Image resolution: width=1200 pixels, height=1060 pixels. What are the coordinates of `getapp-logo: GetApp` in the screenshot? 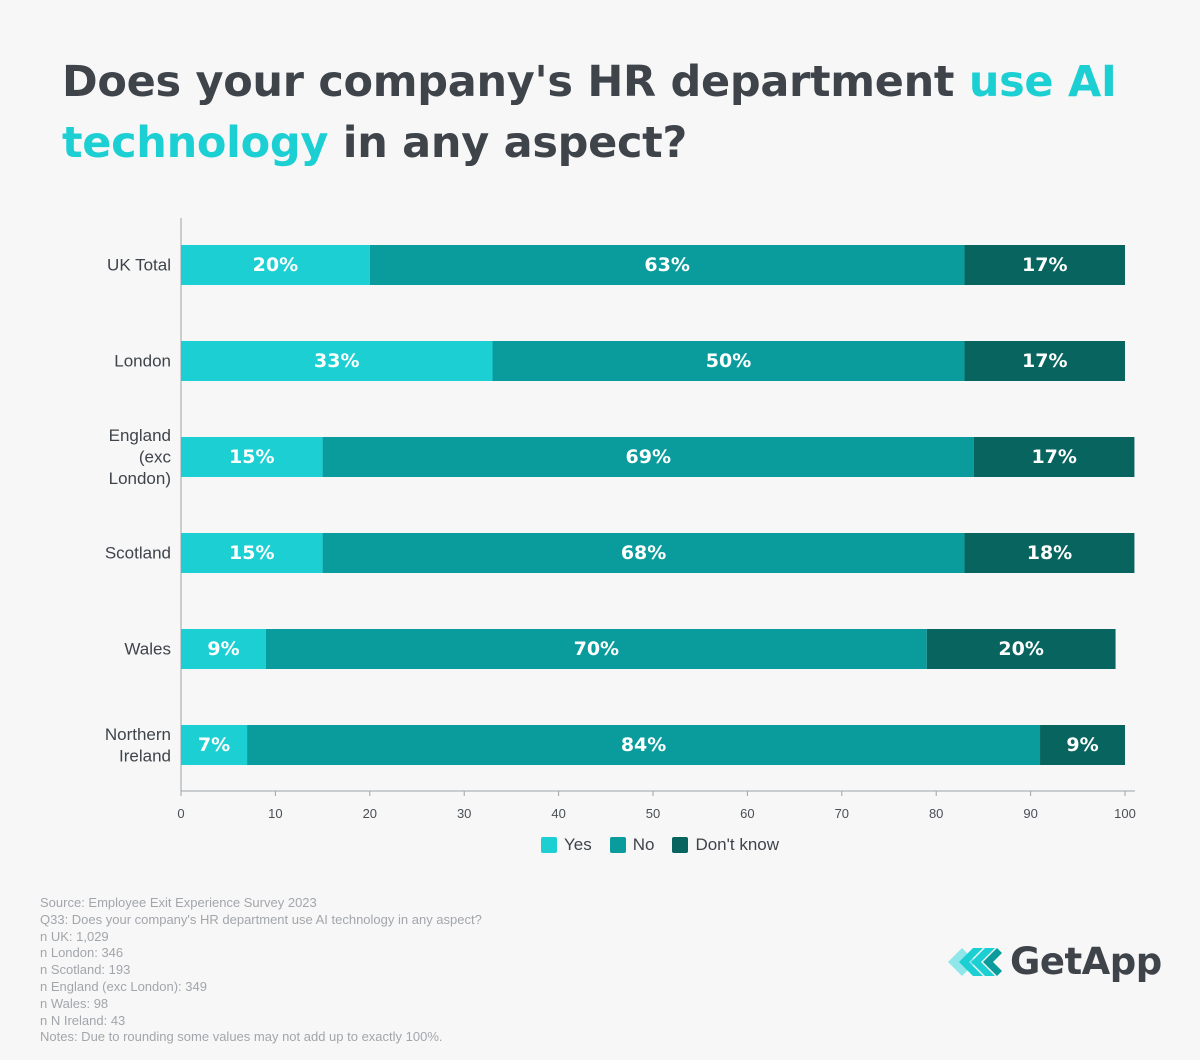 It's located at (1054, 961).